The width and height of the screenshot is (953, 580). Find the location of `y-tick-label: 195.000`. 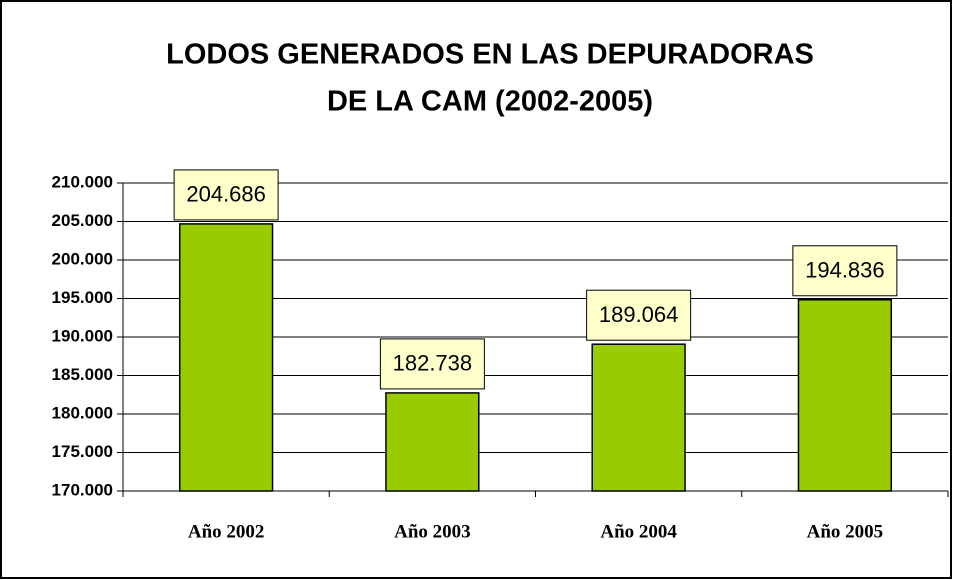

y-tick-label: 195.000 is located at coordinates (82, 297).